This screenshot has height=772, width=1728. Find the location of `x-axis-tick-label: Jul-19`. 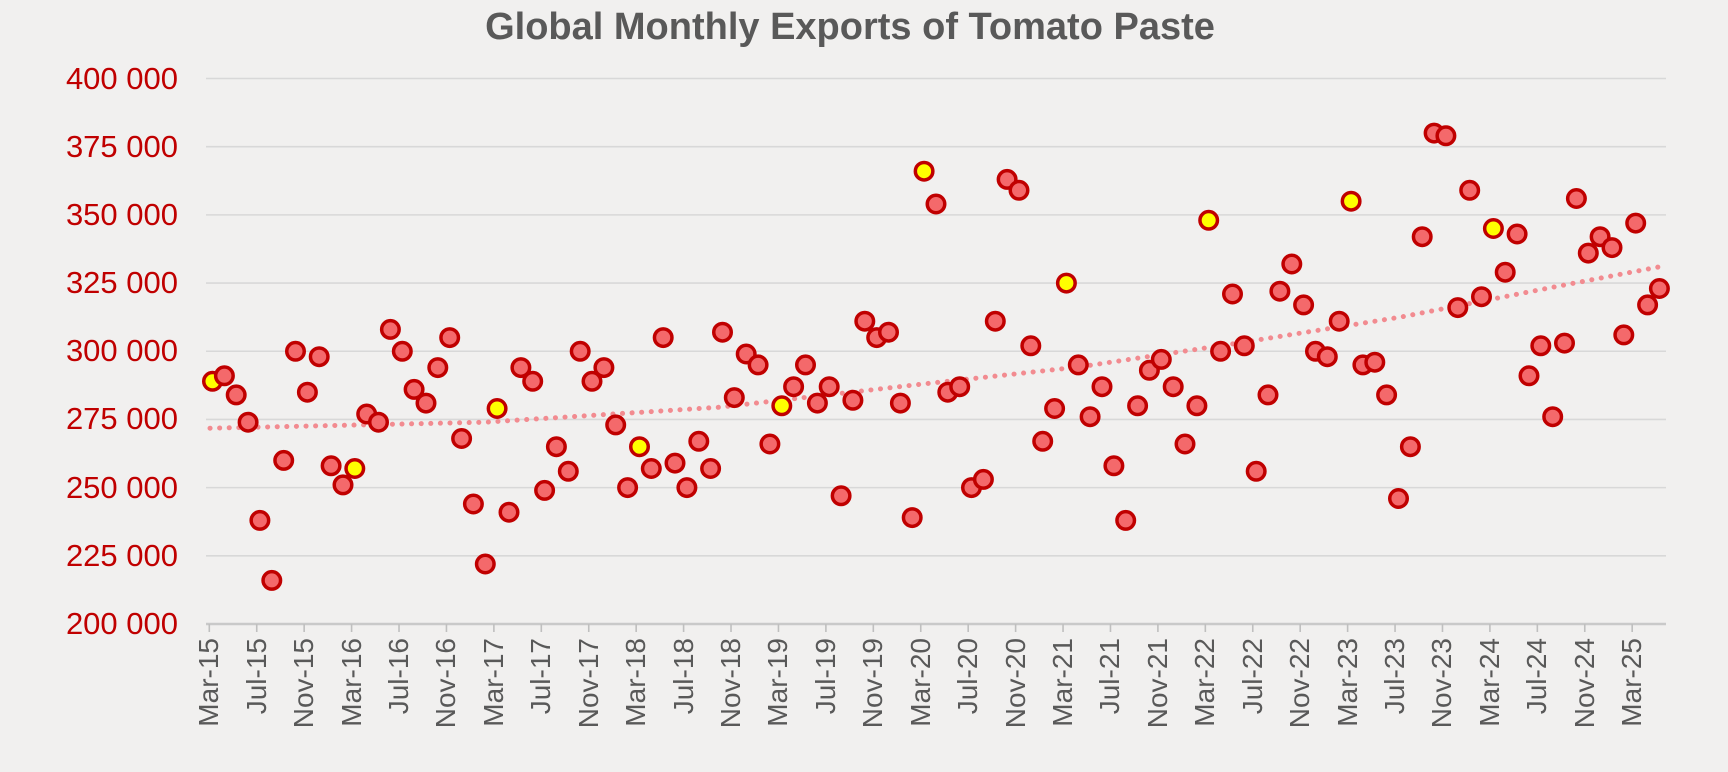

x-axis-tick-label: Jul-19 is located at coordinates (825, 676).